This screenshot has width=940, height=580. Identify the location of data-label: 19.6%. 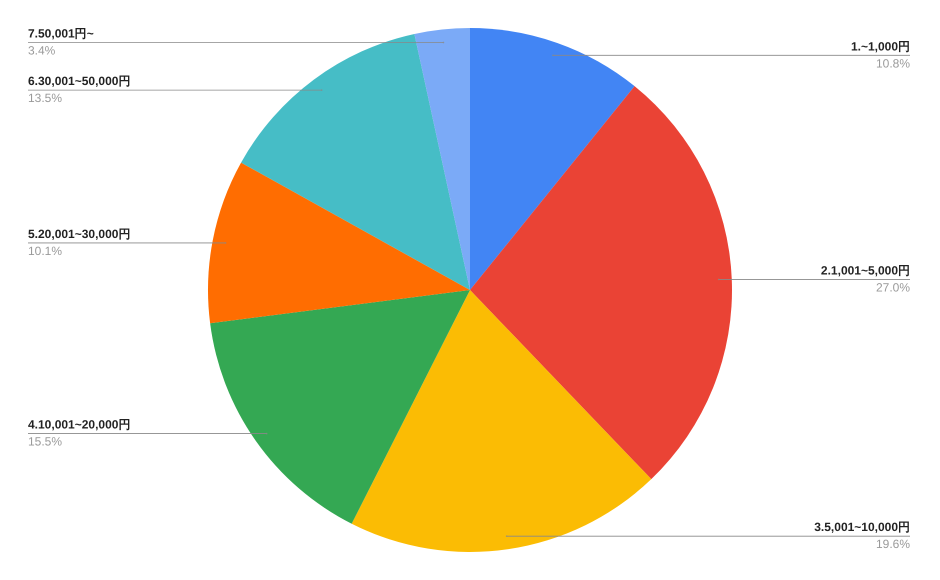
(893, 544).